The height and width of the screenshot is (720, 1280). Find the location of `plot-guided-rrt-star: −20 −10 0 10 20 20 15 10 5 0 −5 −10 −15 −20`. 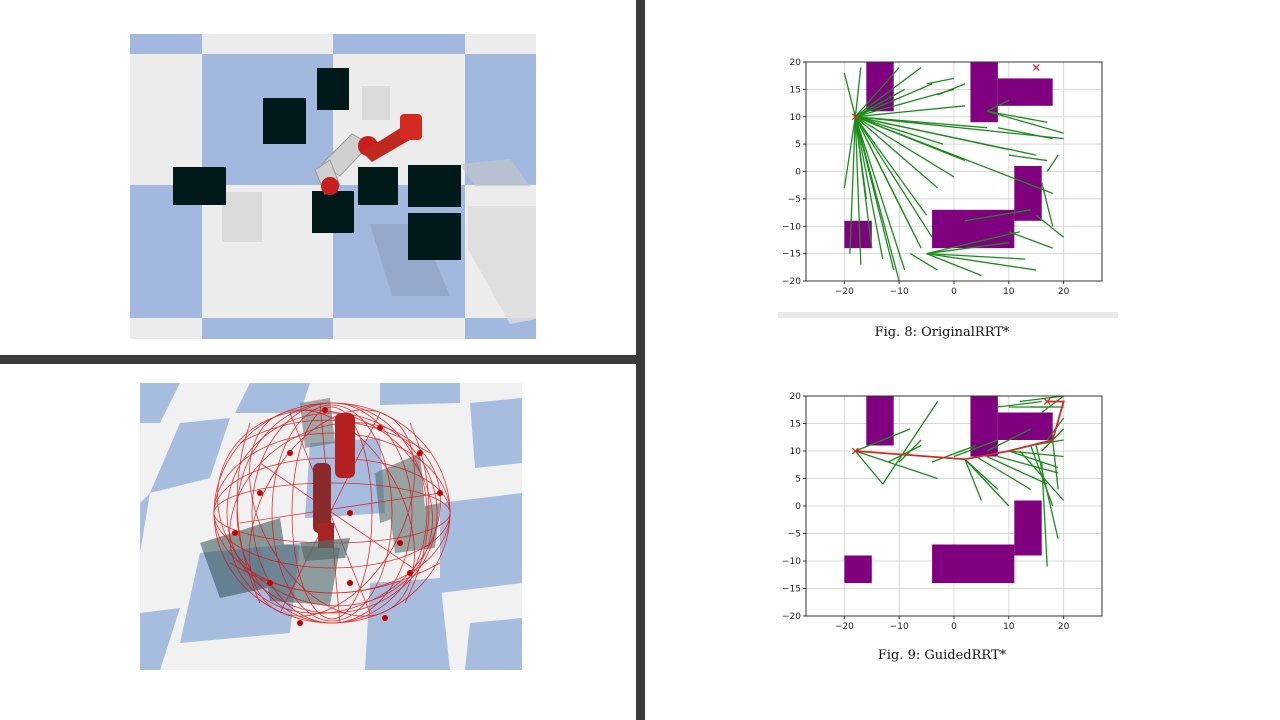

plot-guided-rrt-star: −20 −10 0 10 20 20 15 10 5 0 −5 −10 −15 −20 is located at coordinates (942, 512).